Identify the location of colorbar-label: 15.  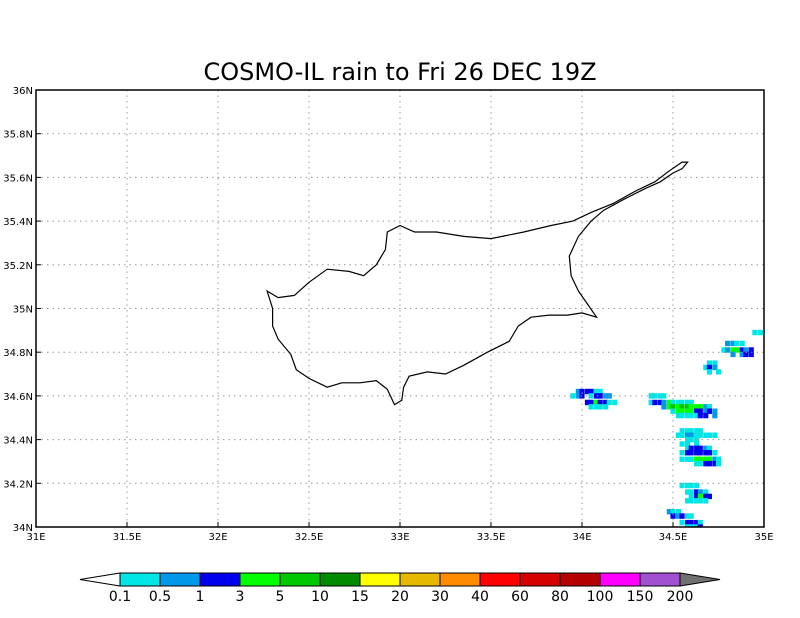
(360, 597).